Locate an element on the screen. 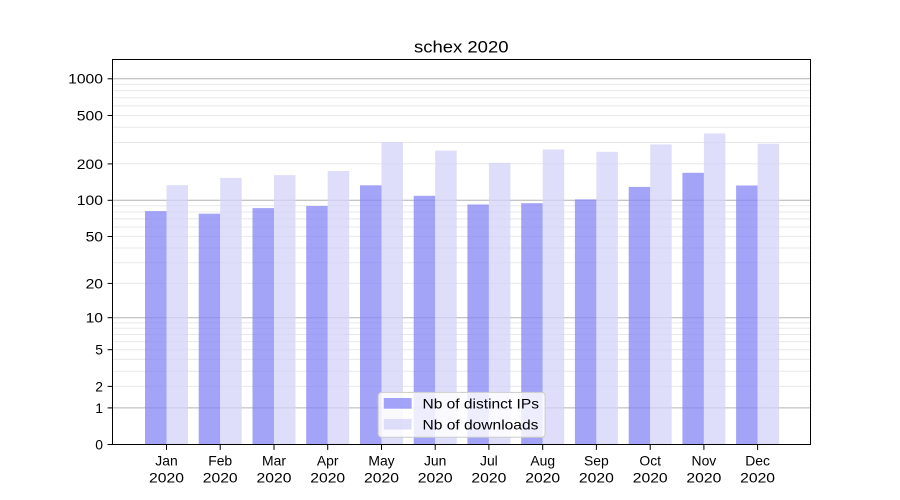 Image resolution: width=900 pixels, height=500 pixels. svg-text: May is located at coordinates (381, 461).